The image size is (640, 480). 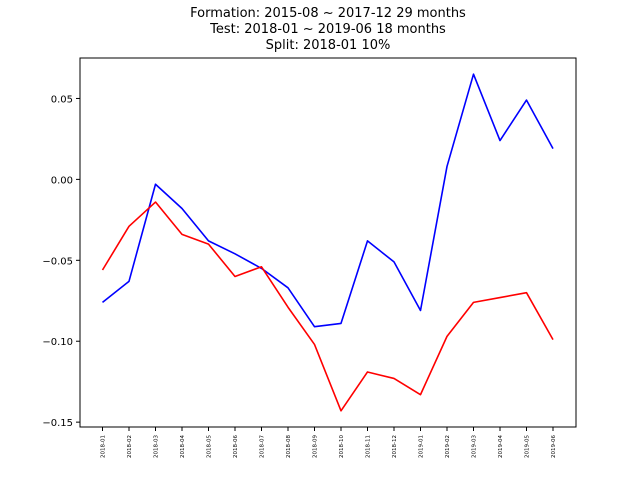 What do you see at coordinates (422, 446) in the screenshot?
I see `x-tick-label: 2019-01` at bounding box center [422, 446].